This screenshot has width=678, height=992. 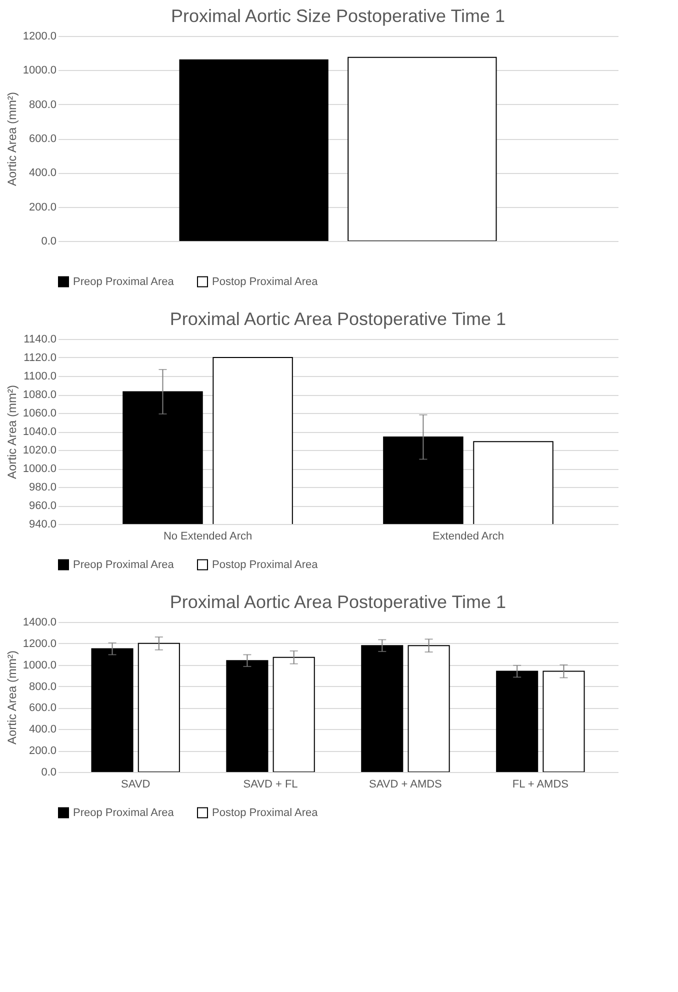 What do you see at coordinates (39, 432) in the screenshot?
I see `y-tick-label: 1040.0` at bounding box center [39, 432].